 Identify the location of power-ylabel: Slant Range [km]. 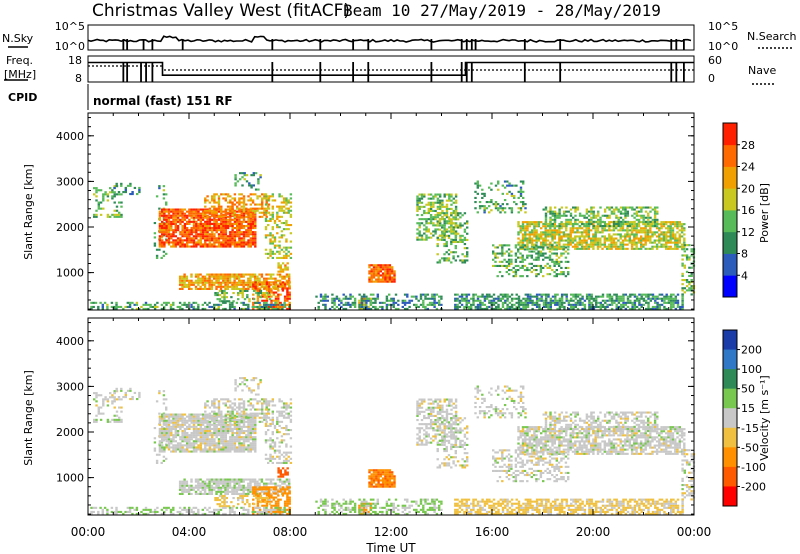
(28, 212).